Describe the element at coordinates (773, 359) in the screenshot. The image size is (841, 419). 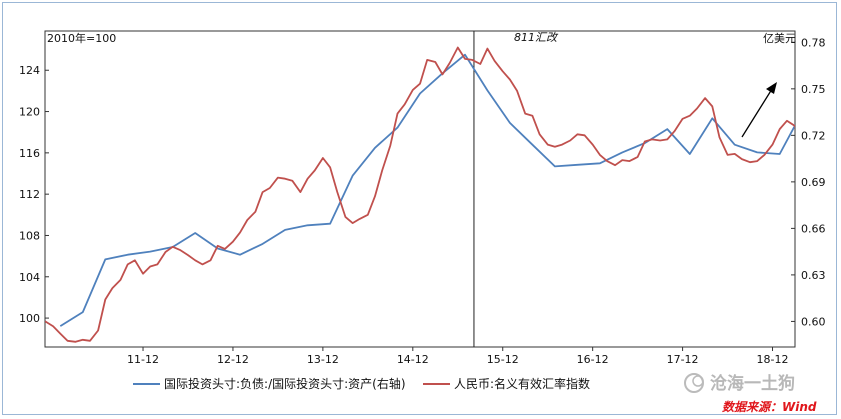
I see `x-tick-label: 18-12` at that location.